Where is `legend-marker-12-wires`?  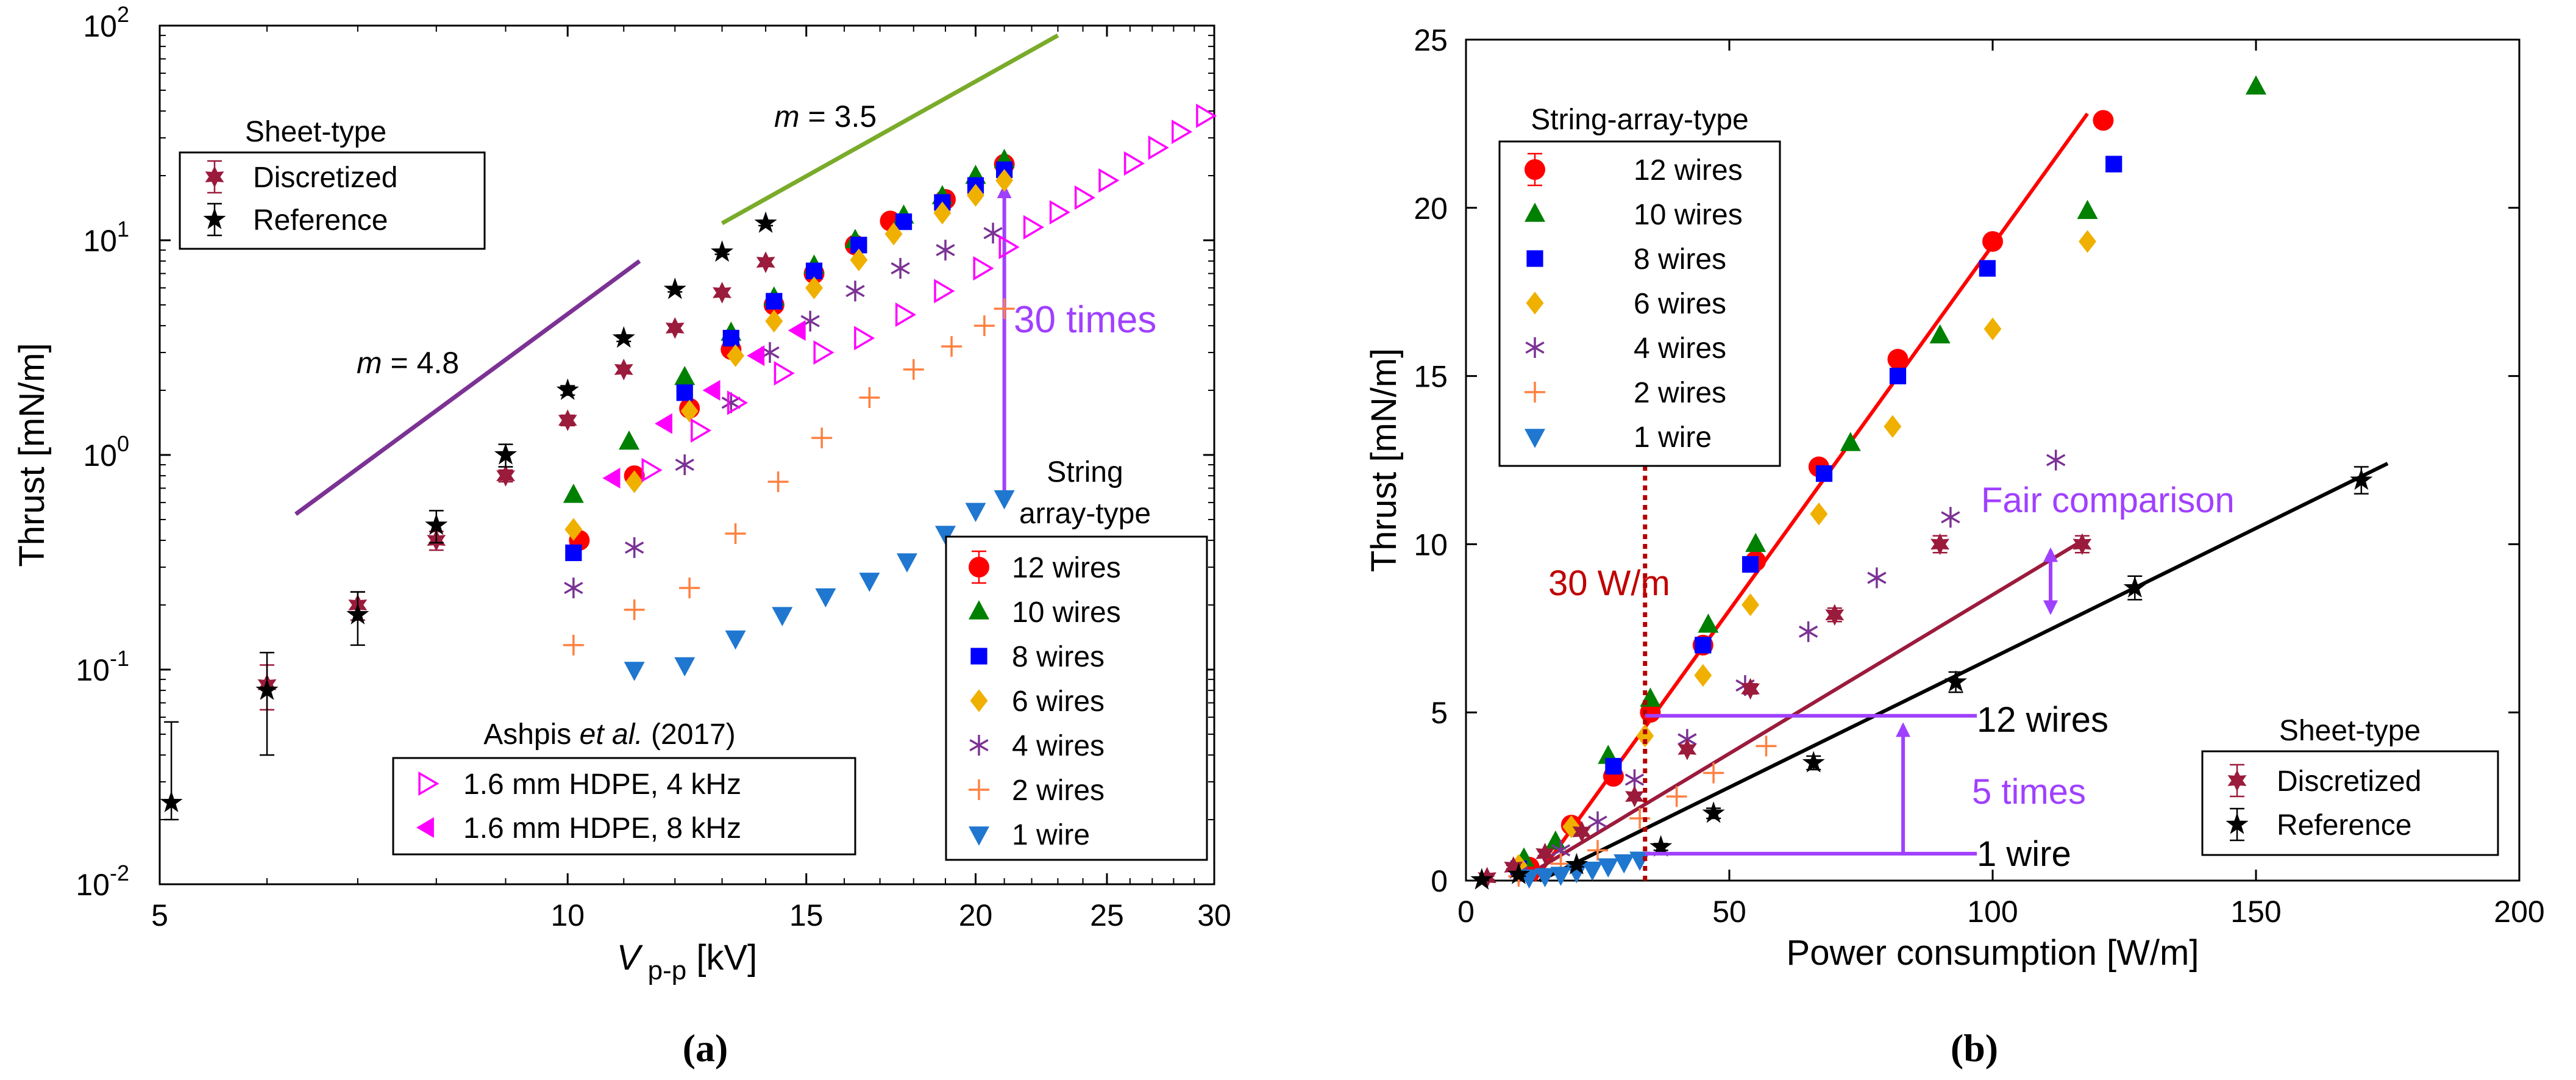 legend-marker-12-wires is located at coordinates (1535, 169).